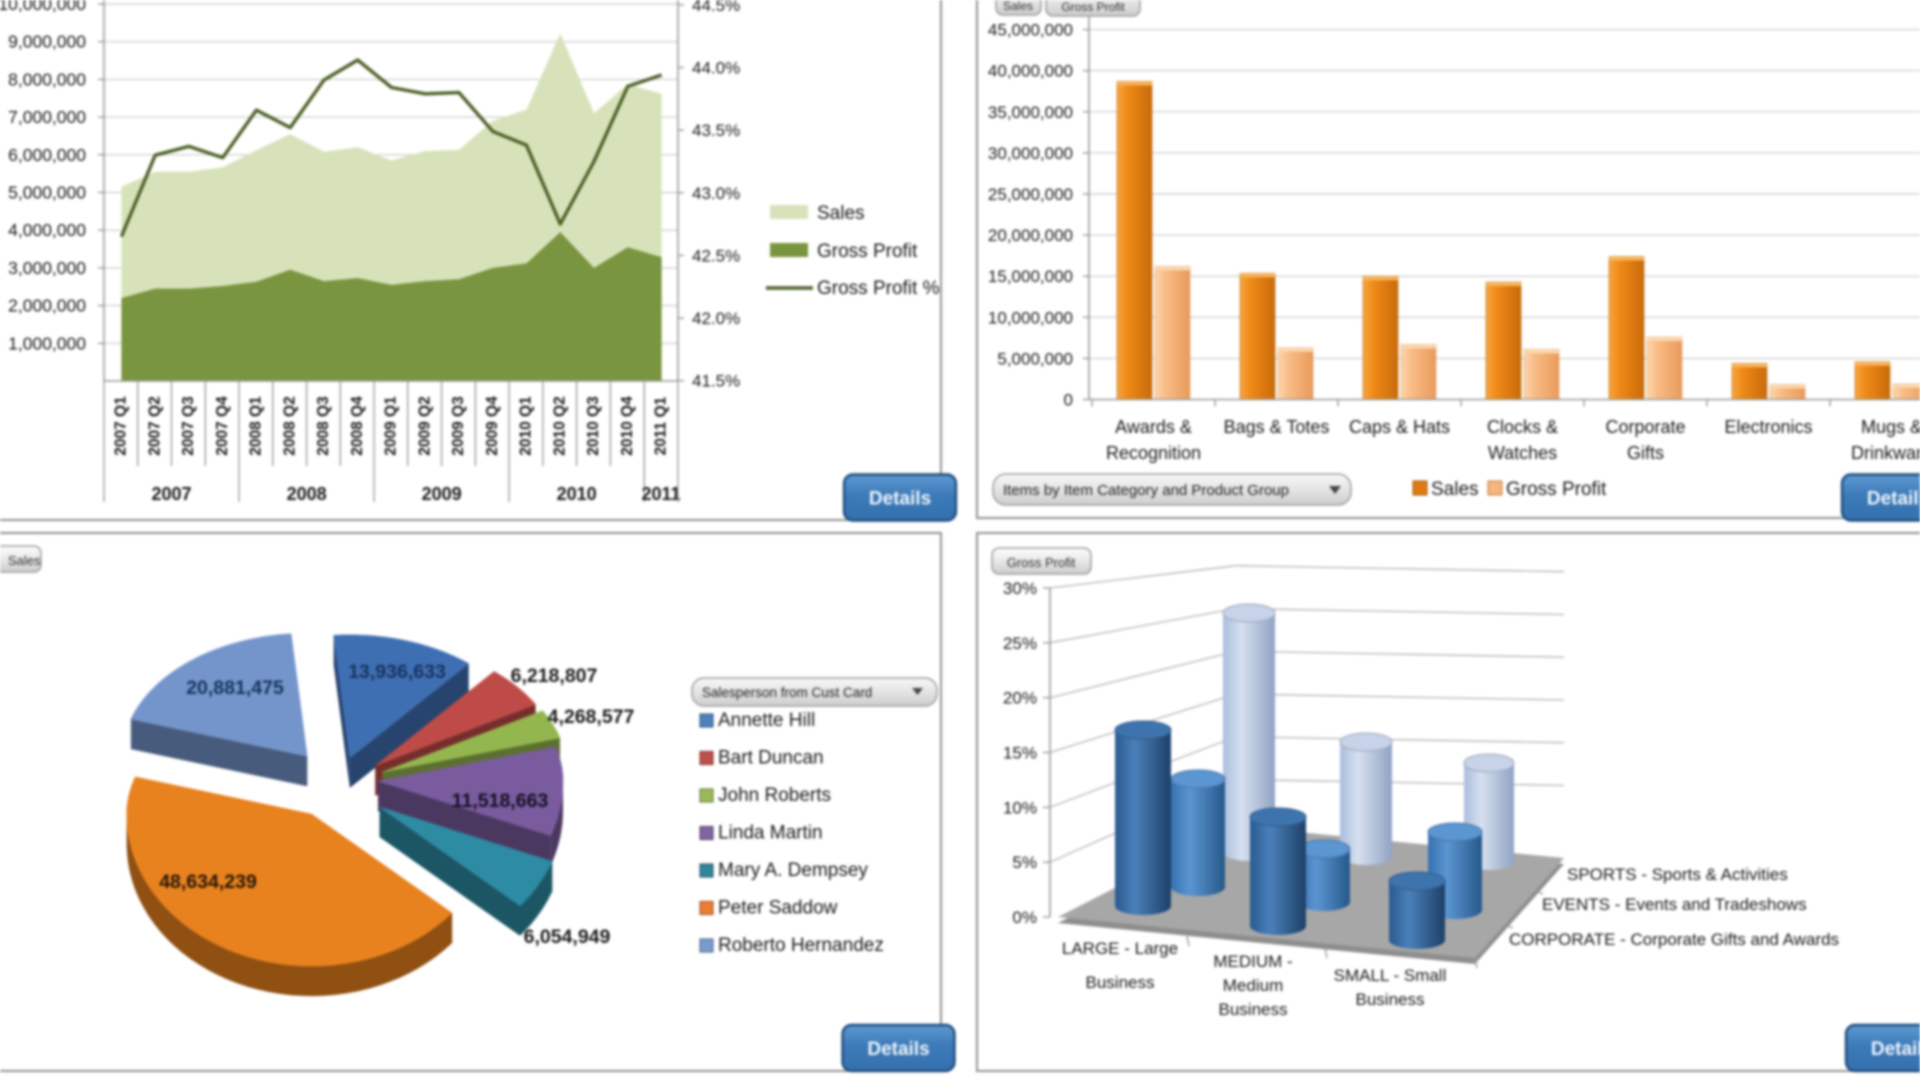  Describe the element at coordinates (235, 688) in the screenshot. I see `svg-text: 20,881,475` at that location.